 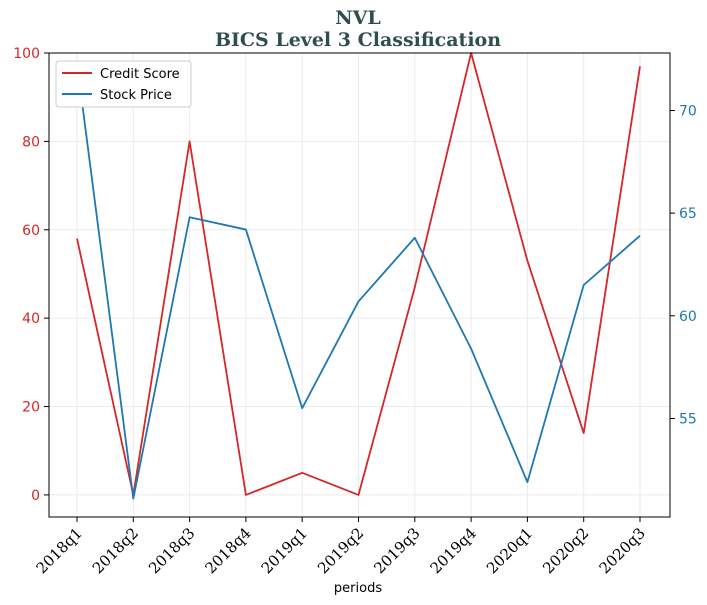 What do you see at coordinates (26, 54) in the screenshot?
I see `left-tick-label: 100` at bounding box center [26, 54].